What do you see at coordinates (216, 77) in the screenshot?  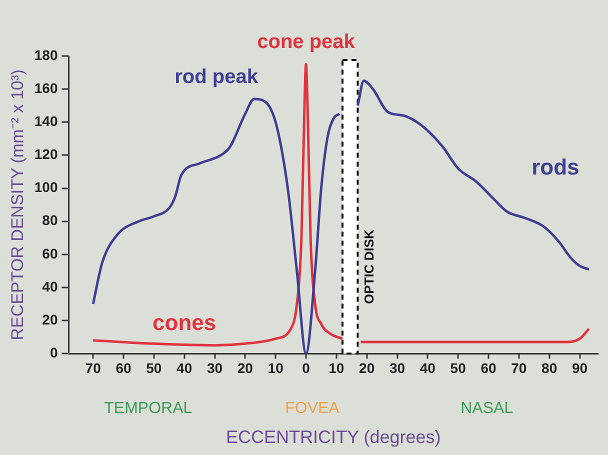 I see `annotation: rod peak` at bounding box center [216, 77].